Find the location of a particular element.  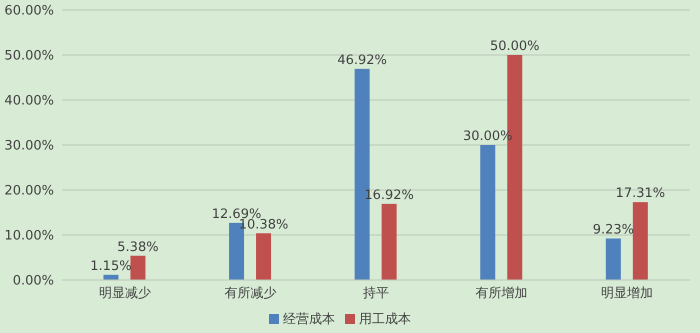

x-tick-label: 明显增加 is located at coordinates (627, 294).